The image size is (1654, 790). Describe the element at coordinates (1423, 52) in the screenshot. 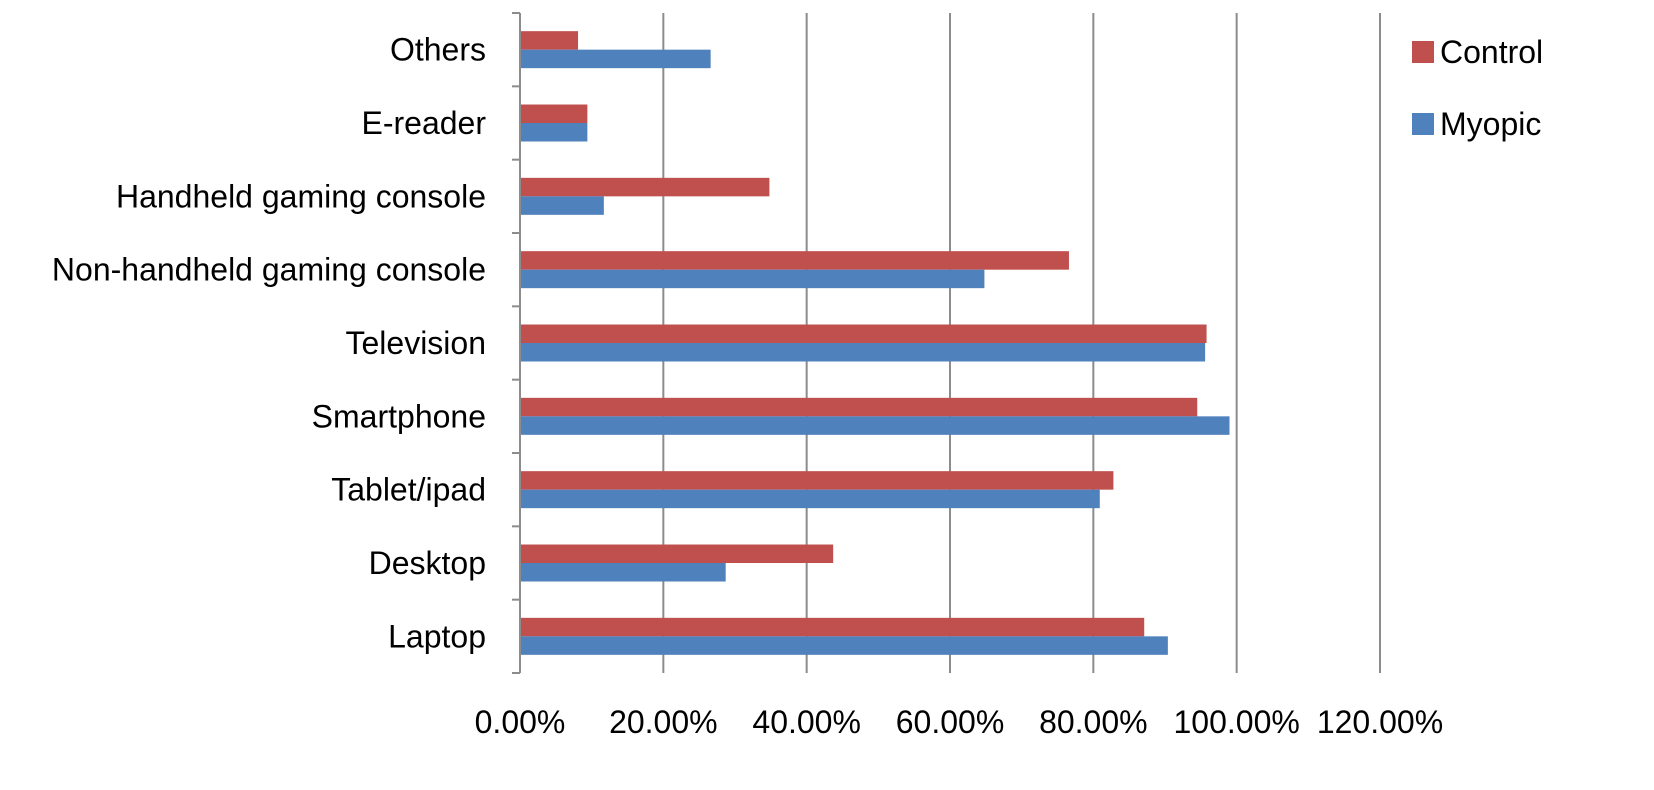

I see `legend-swatch-control` at that location.